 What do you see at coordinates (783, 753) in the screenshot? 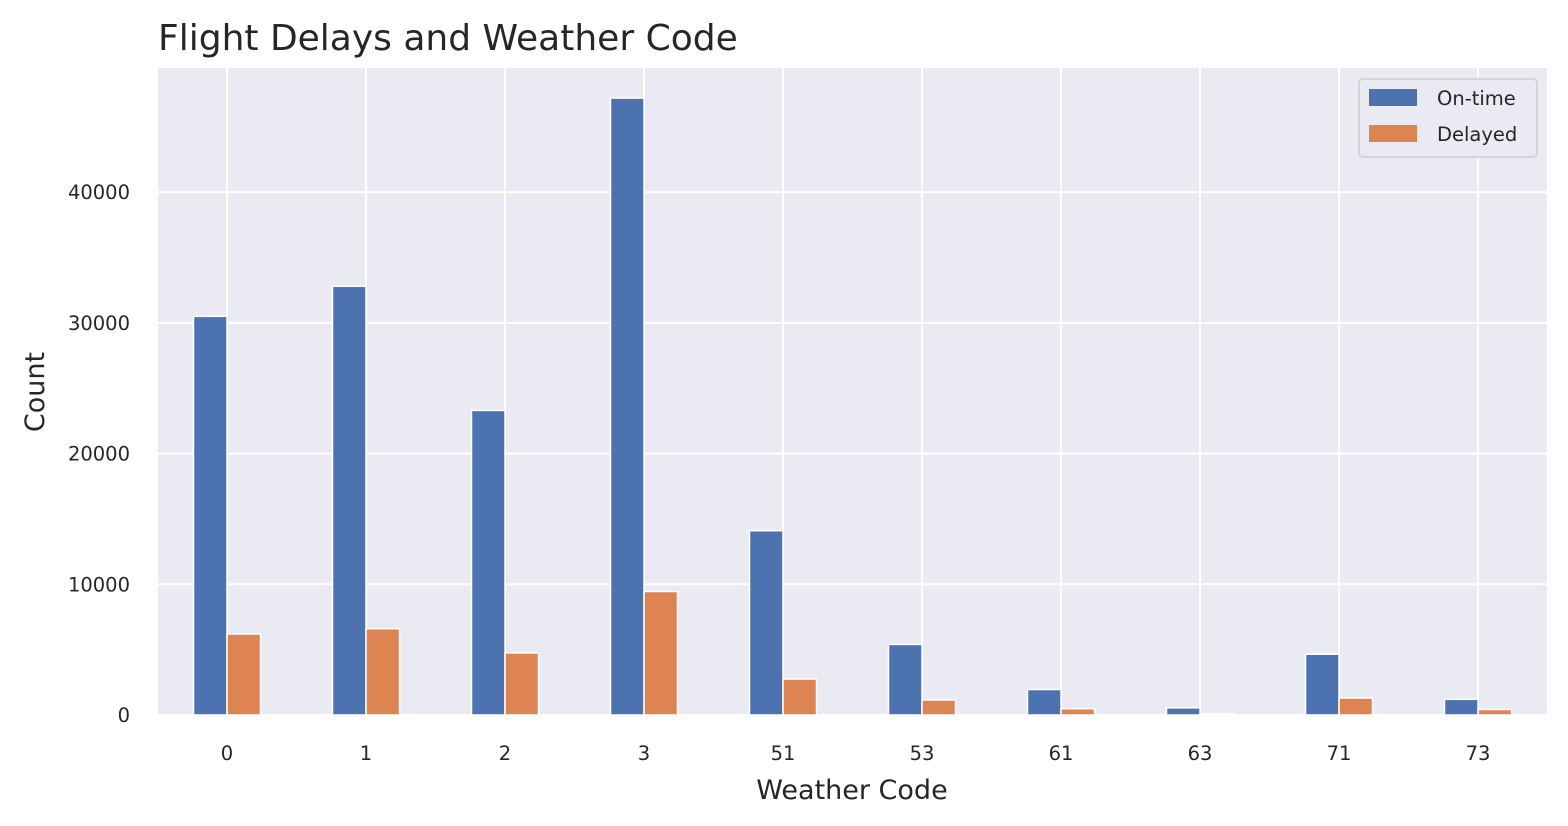
I see `x-tick-label: 51` at bounding box center [783, 753].